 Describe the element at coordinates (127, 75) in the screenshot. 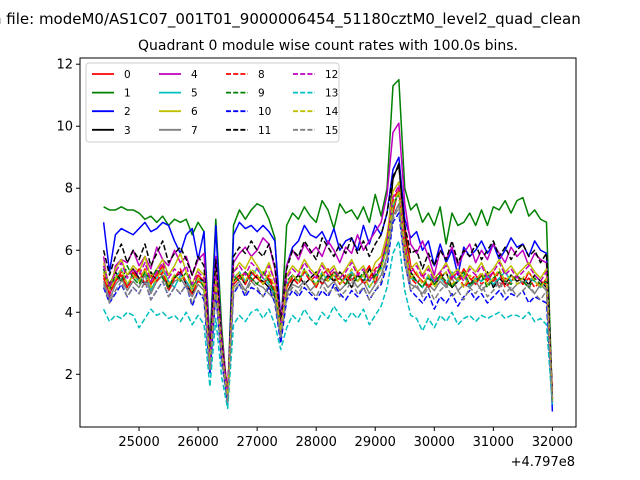

I see `legend-label-0: 0` at that location.